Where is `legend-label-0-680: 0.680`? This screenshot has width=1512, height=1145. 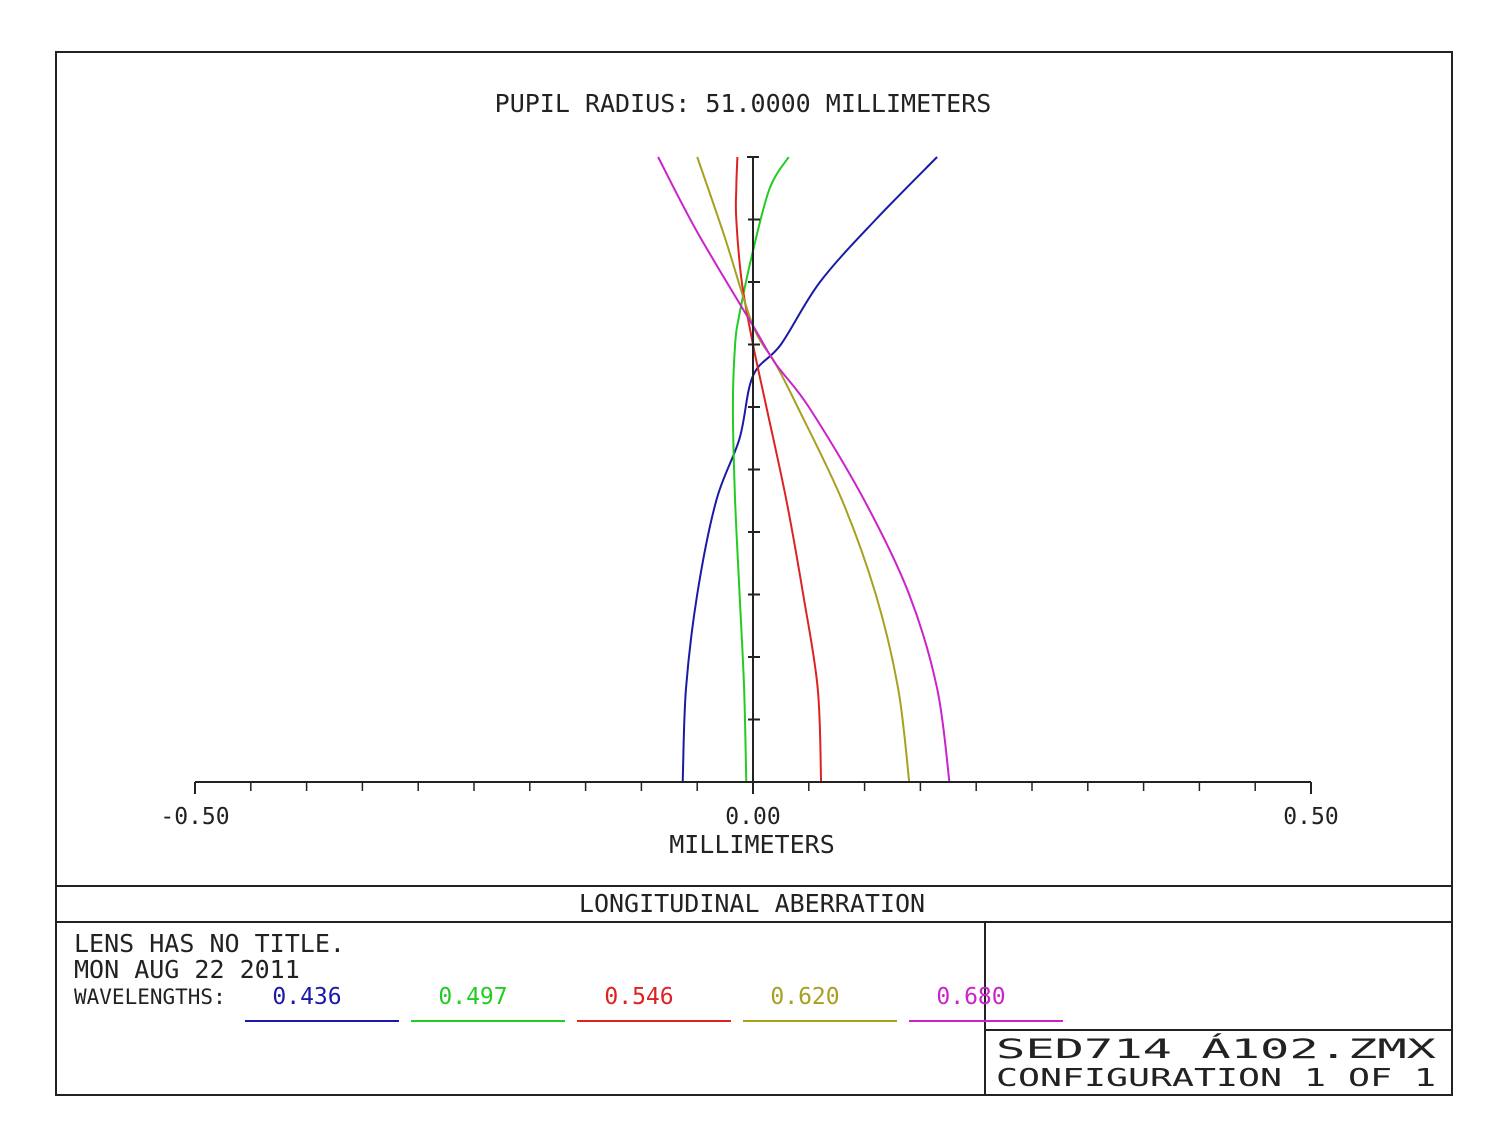
legend-label-0-680: 0.680 is located at coordinates (970, 997).